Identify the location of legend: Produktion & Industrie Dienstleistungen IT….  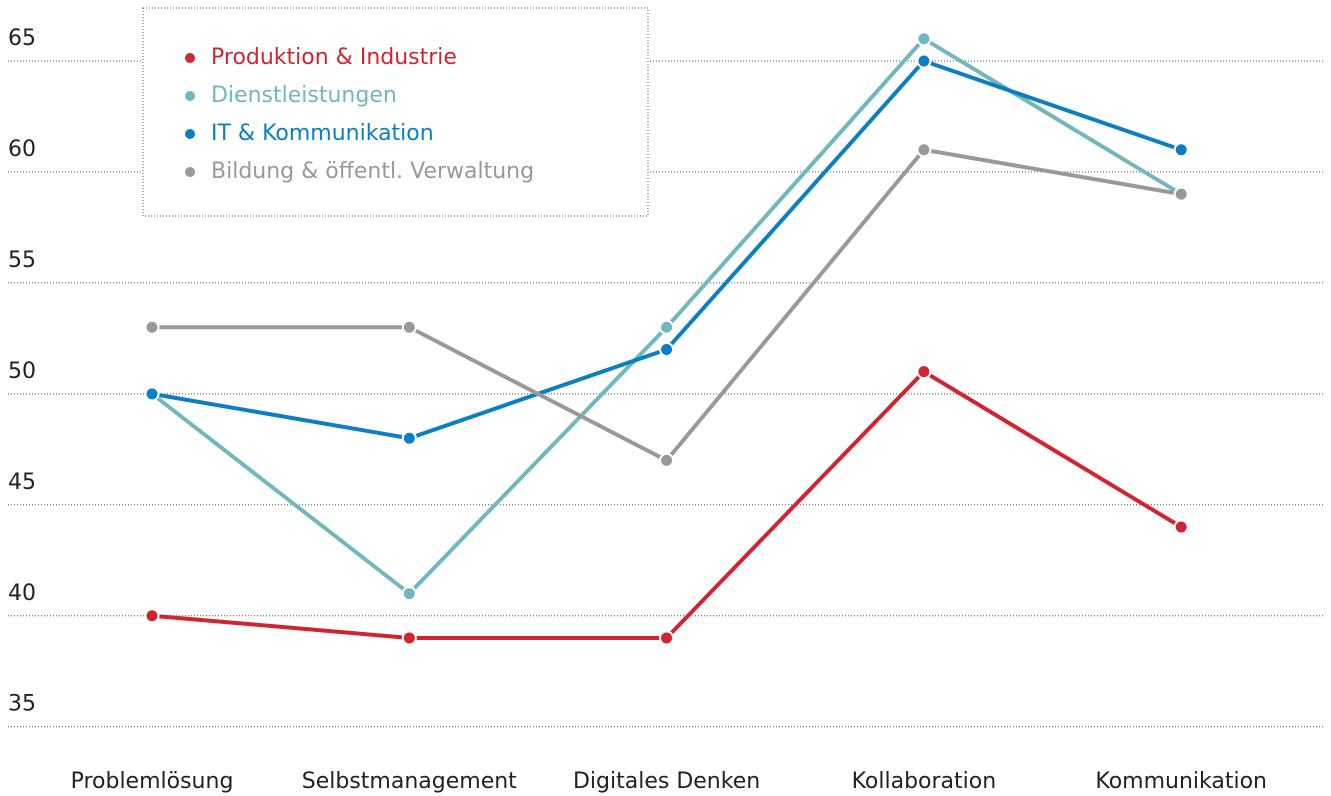
(395, 112).